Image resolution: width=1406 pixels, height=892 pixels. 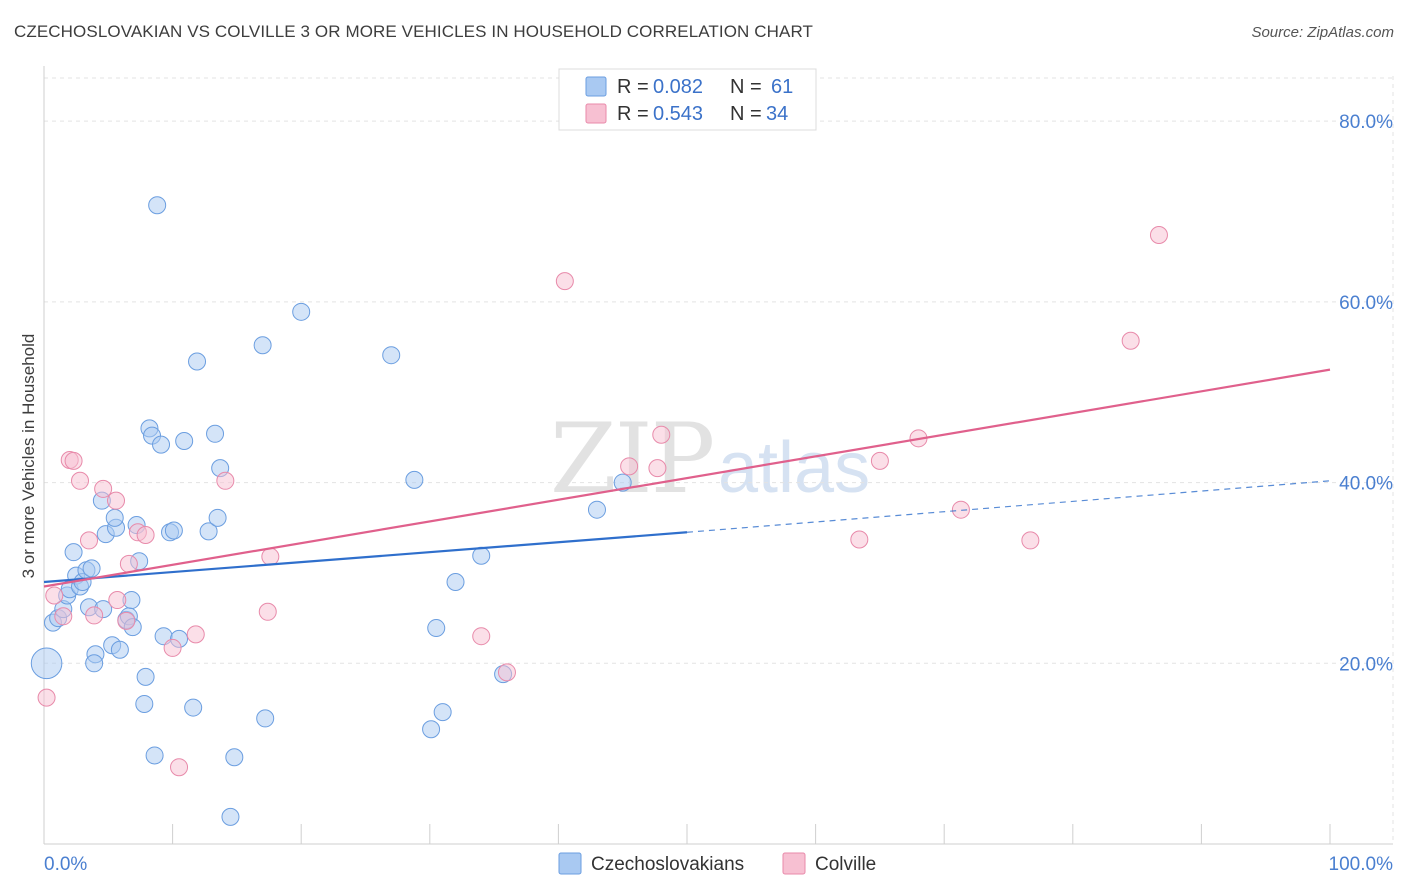 What do you see at coordinates (1008, 506) in the screenshot?
I see `czechoslovakian-trend-extension` at bounding box center [1008, 506].